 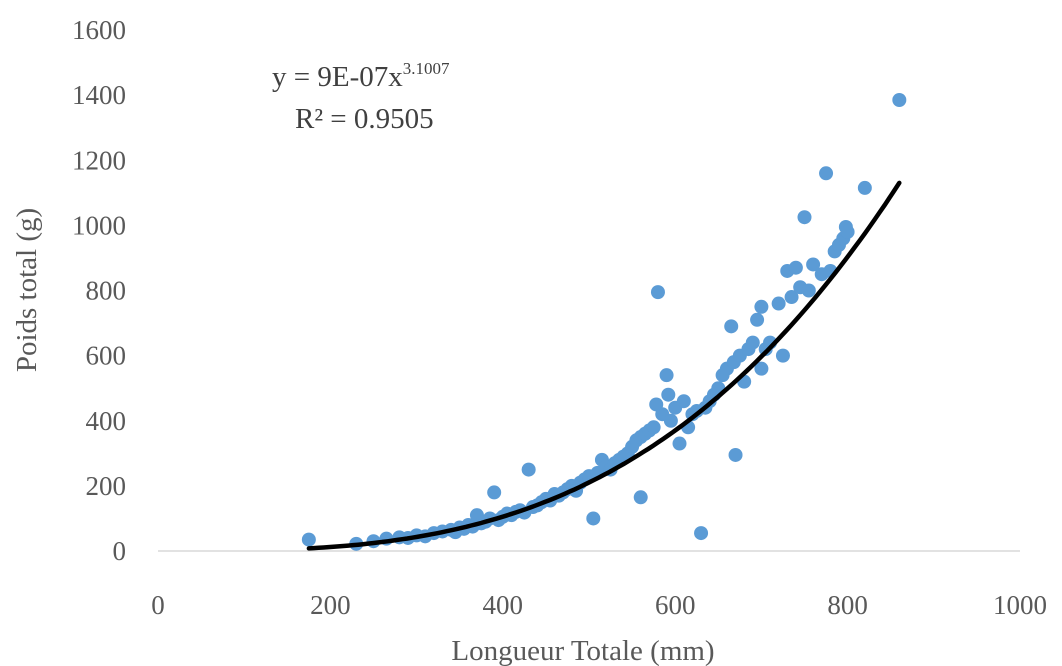 What do you see at coordinates (99, 30) in the screenshot?
I see `y-tick-label: 1600` at bounding box center [99, 30].